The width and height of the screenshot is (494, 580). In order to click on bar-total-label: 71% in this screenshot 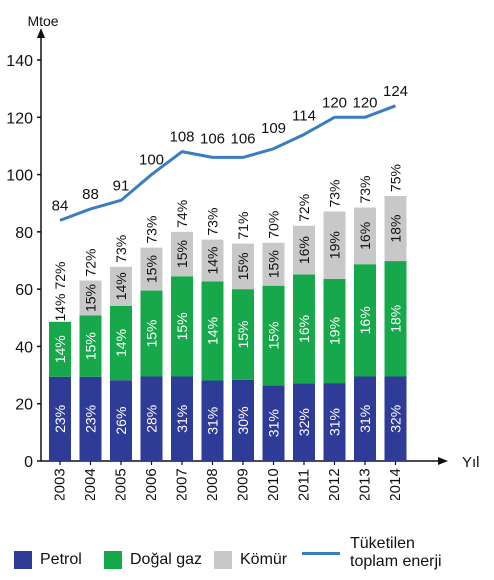, I will do `click(243, 226)`.